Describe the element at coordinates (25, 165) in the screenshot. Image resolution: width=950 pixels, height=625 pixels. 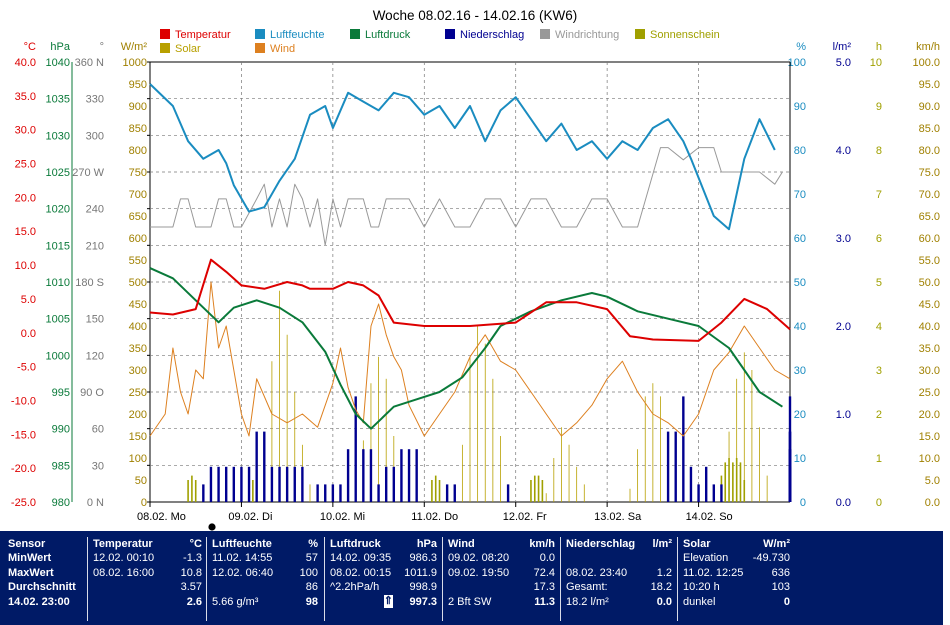
I see `temp-tick-label: 25.0` at that location.